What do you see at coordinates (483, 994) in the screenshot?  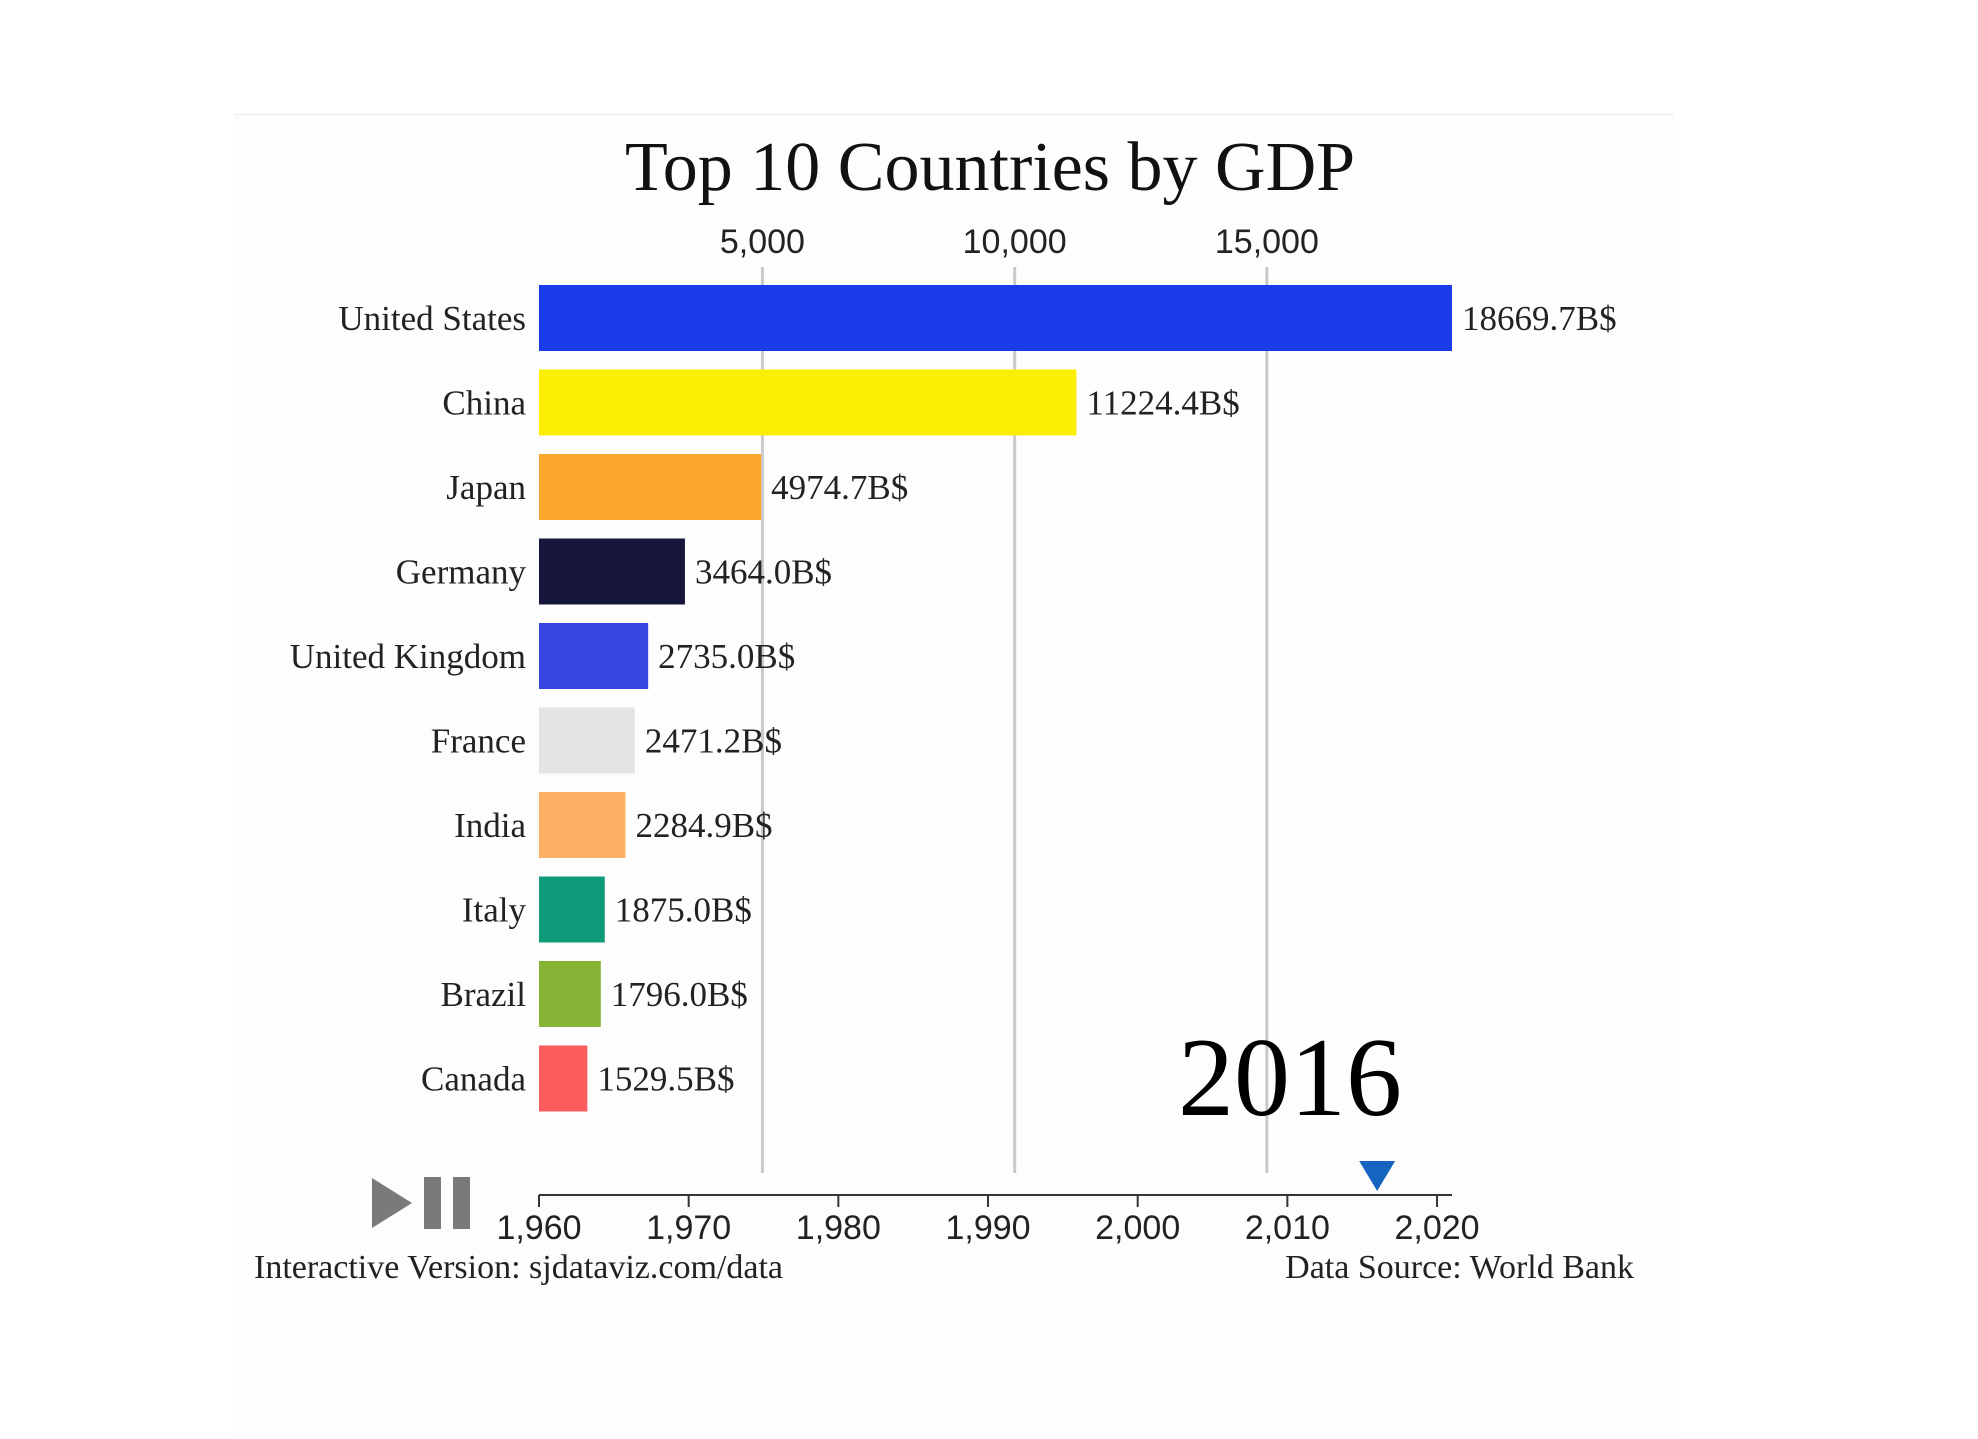 I see `category-label: Brazil` at bounding box center [483, 994].